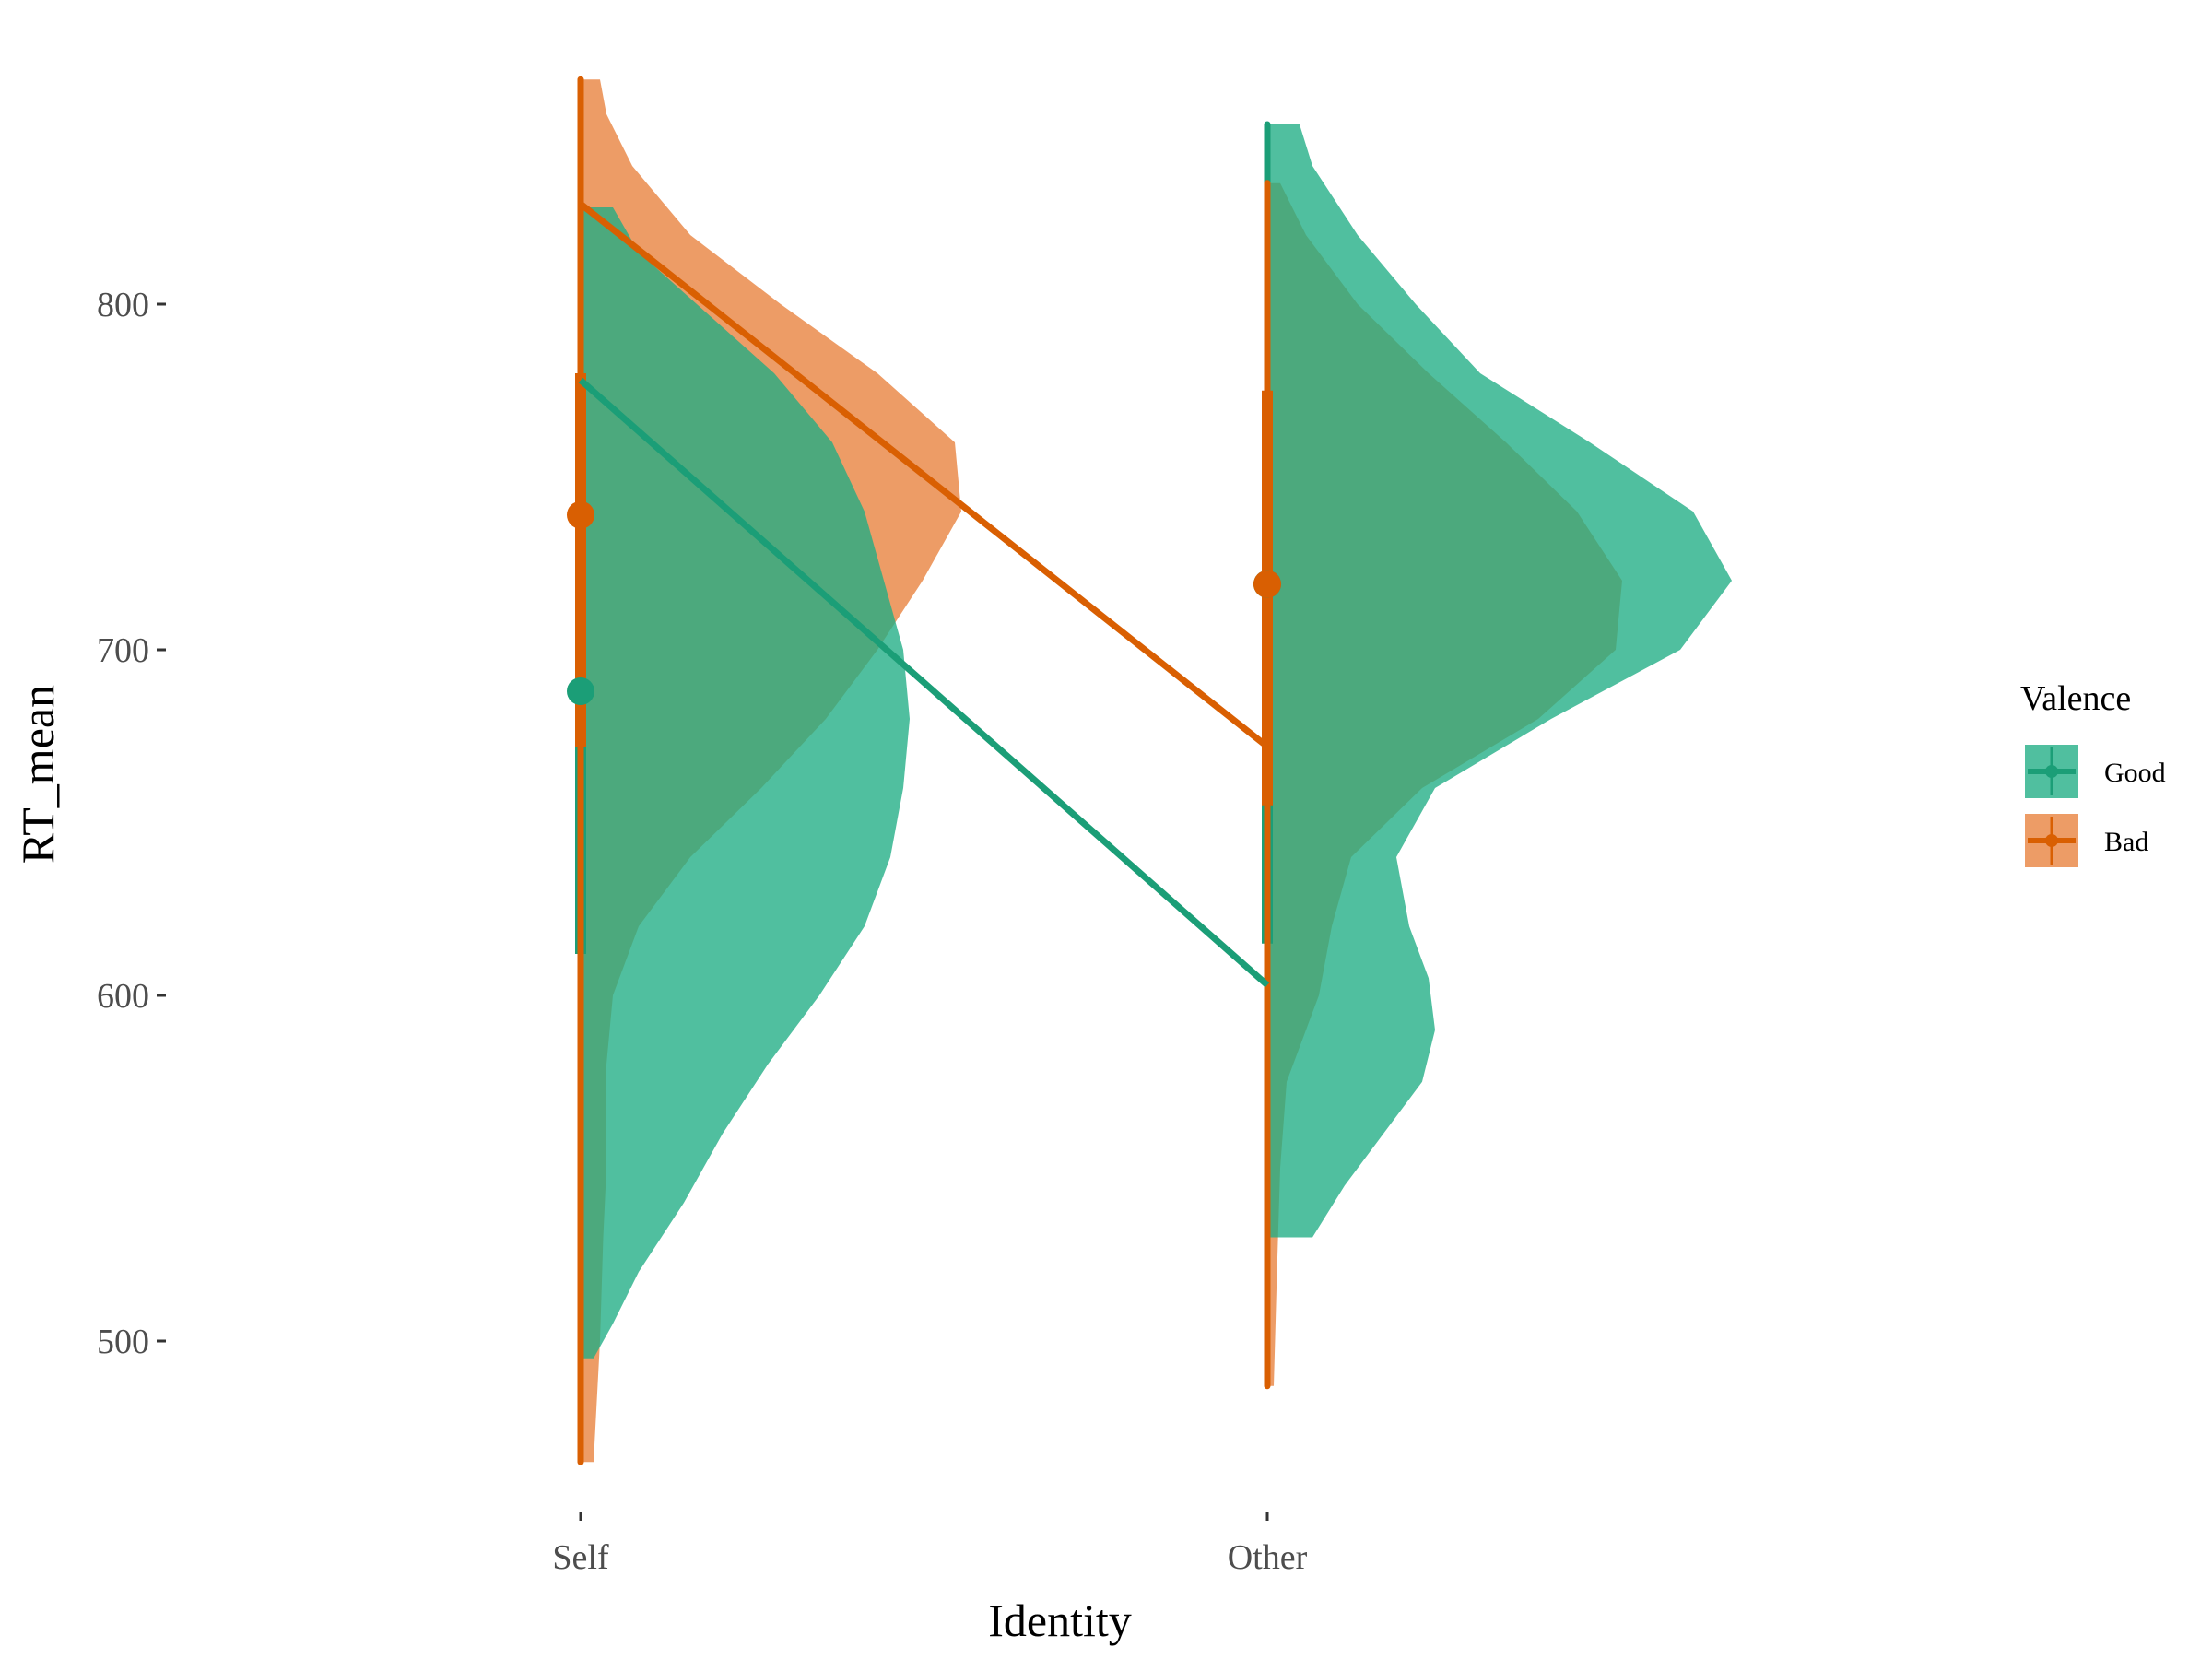 The width and height of the screenshot is (2212, 1659). What do you see at coordinates (924, 475) in the screenshot?
I see `trend-line-bad` at bounding box center [924, 475].